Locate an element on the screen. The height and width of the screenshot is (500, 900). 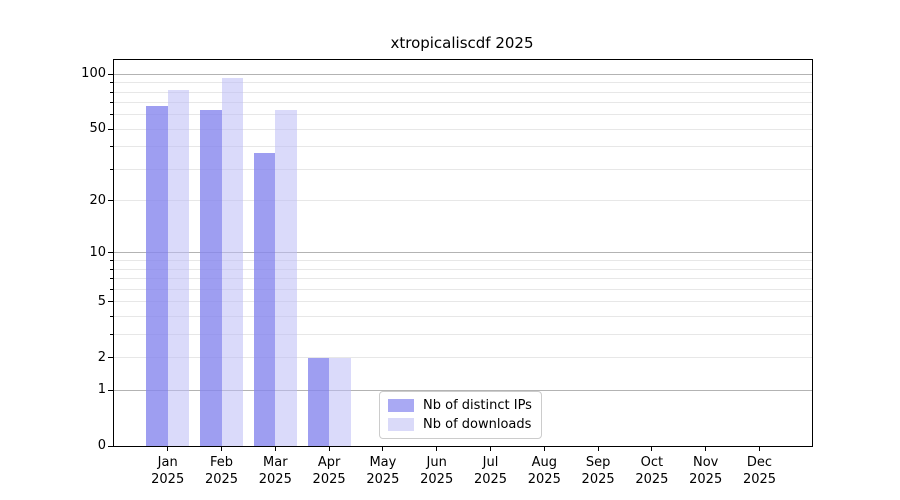
month-name: Oct is located at coordinates (652, 462).